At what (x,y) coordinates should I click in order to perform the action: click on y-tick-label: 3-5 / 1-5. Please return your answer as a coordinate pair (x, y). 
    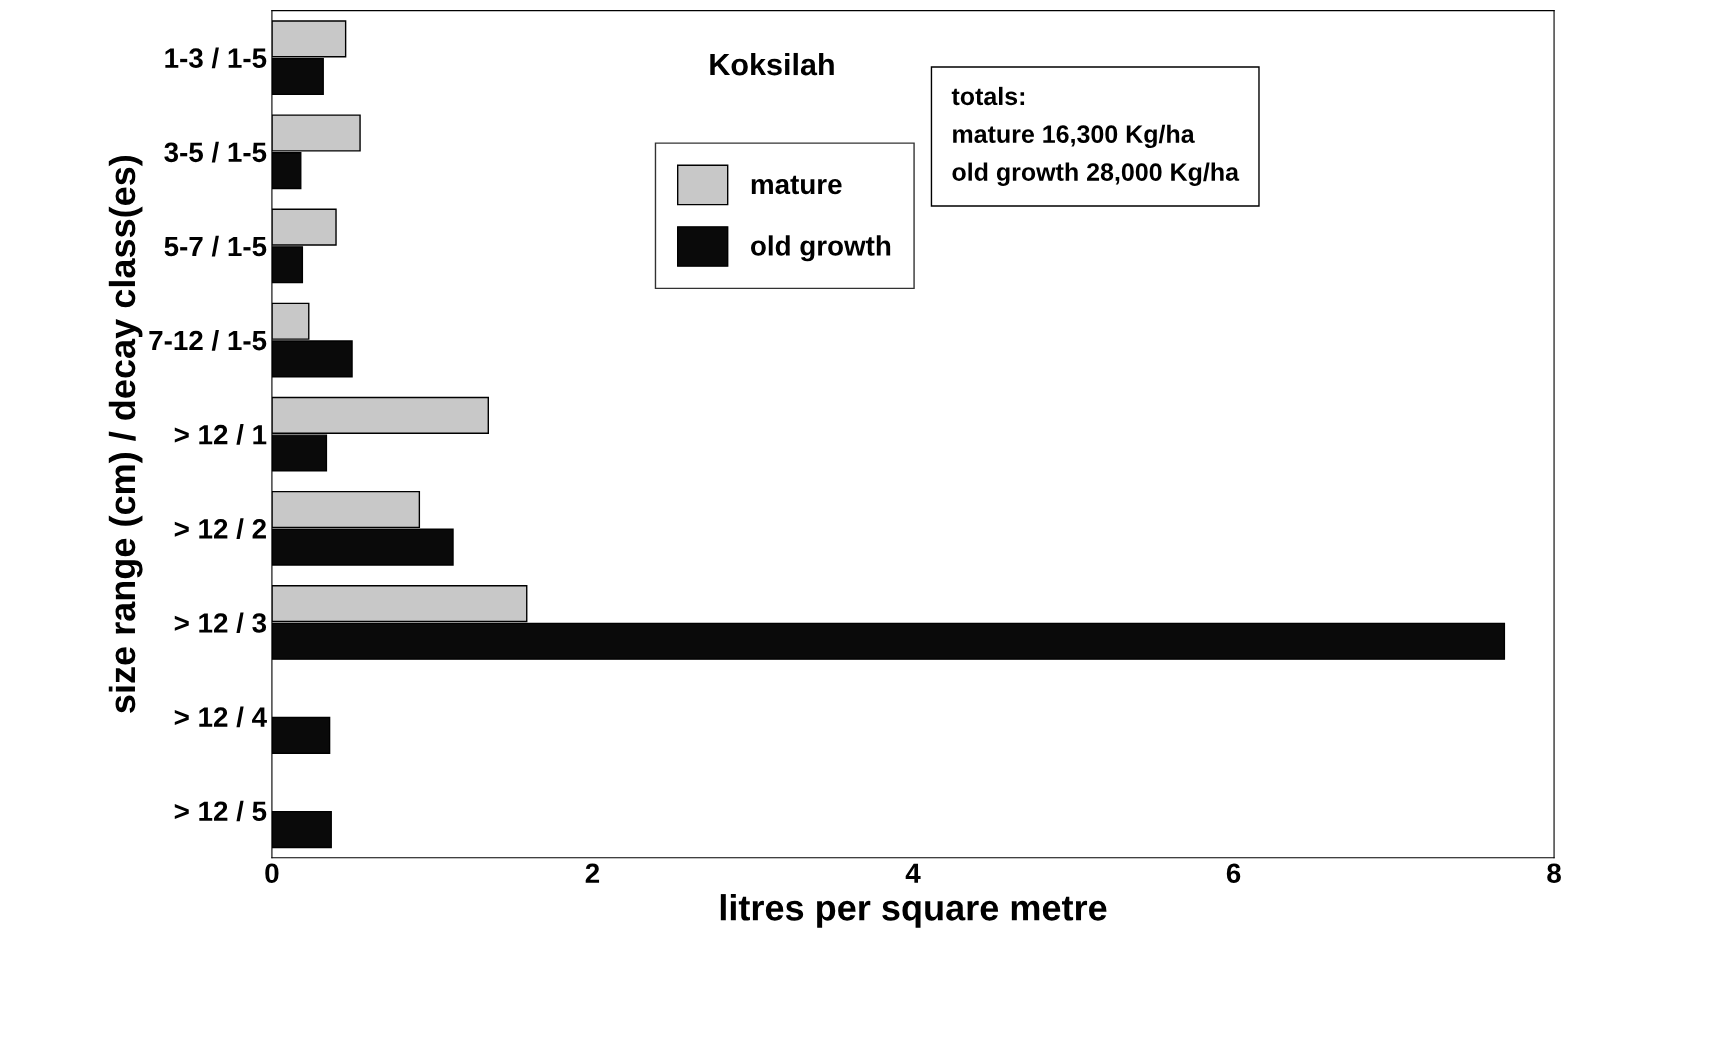
    Looking at the image, I should click on (215, 152).